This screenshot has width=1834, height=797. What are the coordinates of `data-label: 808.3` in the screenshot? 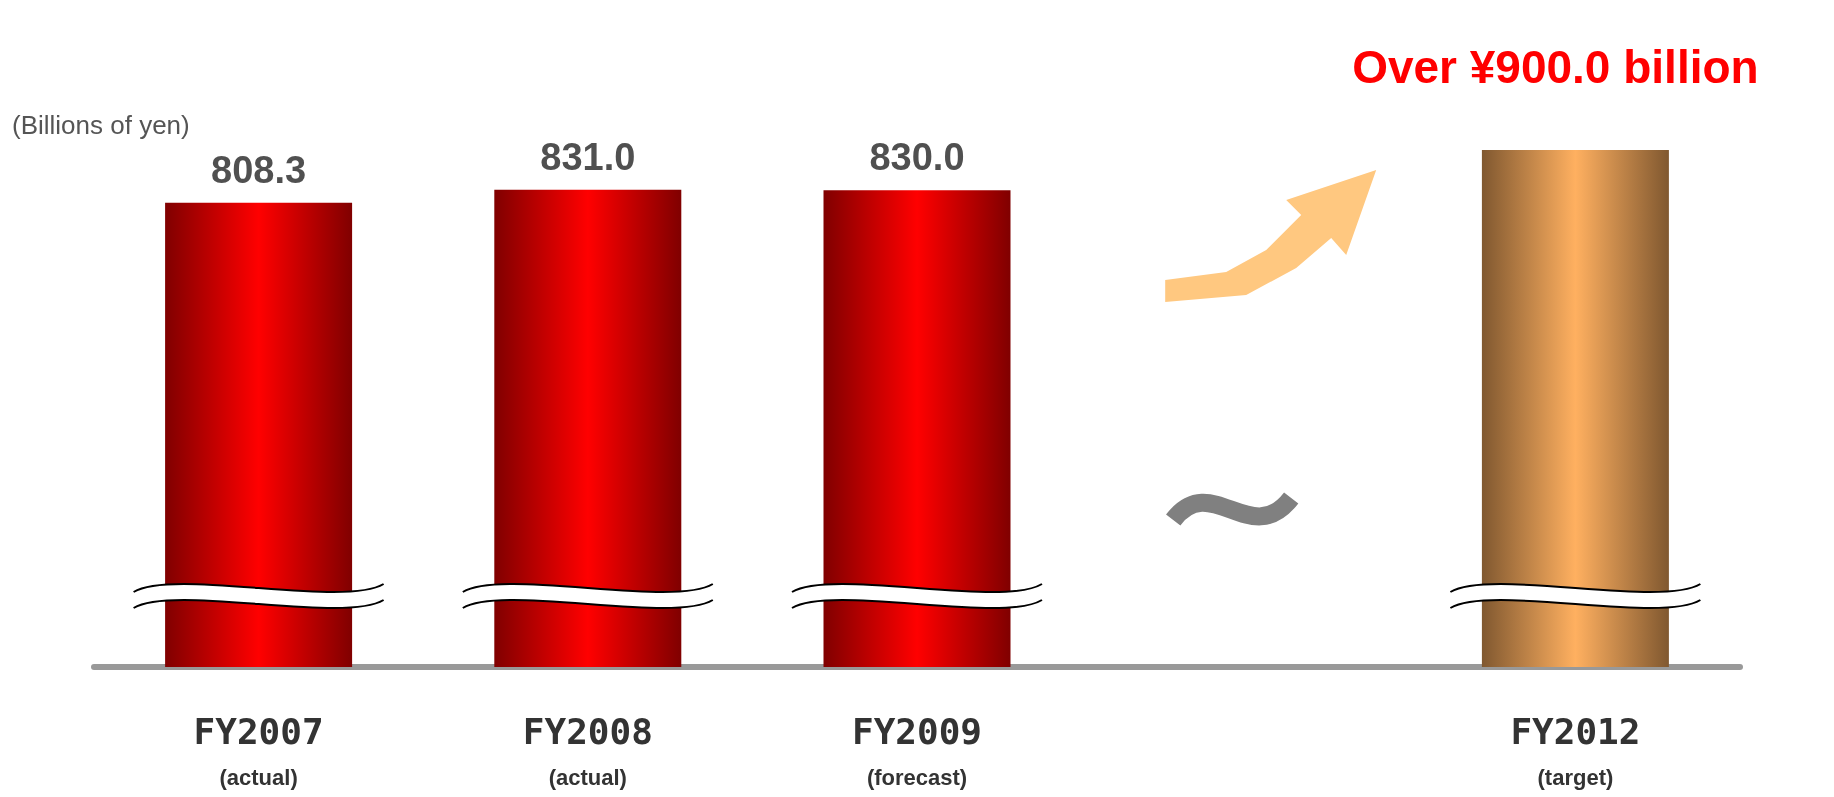 It's located at (259, 169).